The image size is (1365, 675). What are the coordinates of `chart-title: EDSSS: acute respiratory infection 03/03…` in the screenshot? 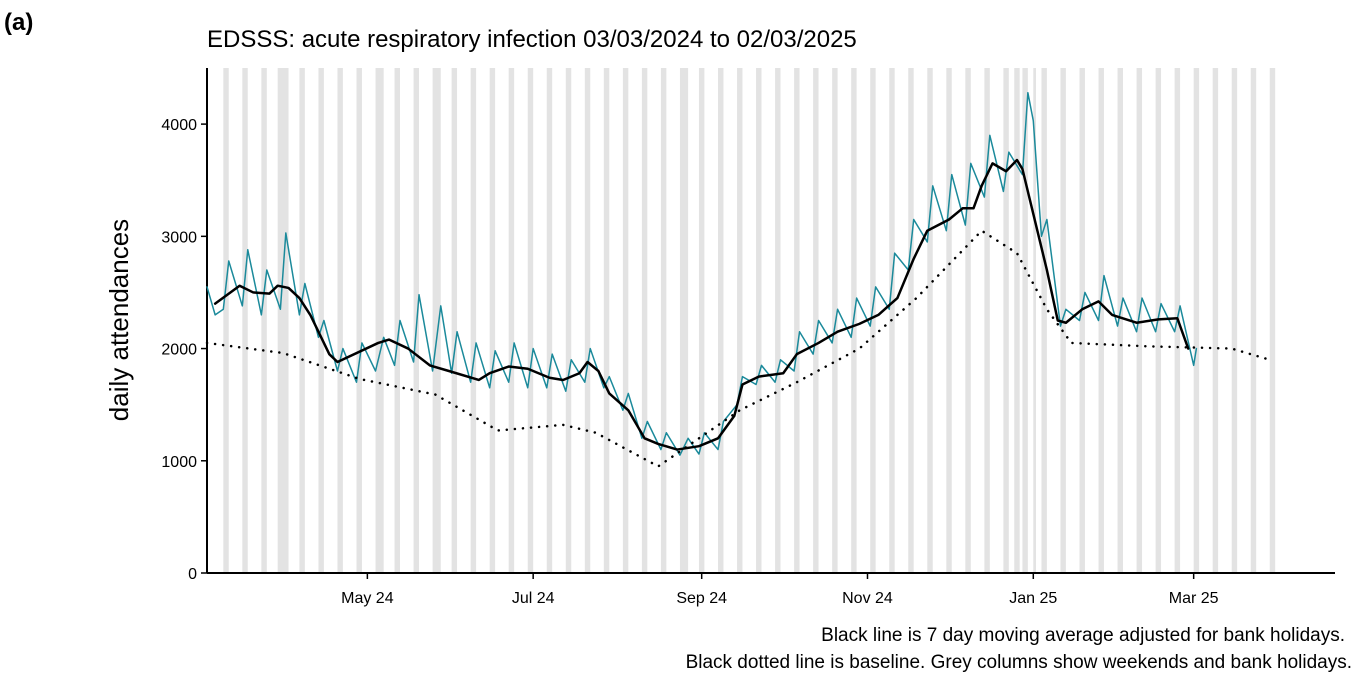 It's located at (532, 39).